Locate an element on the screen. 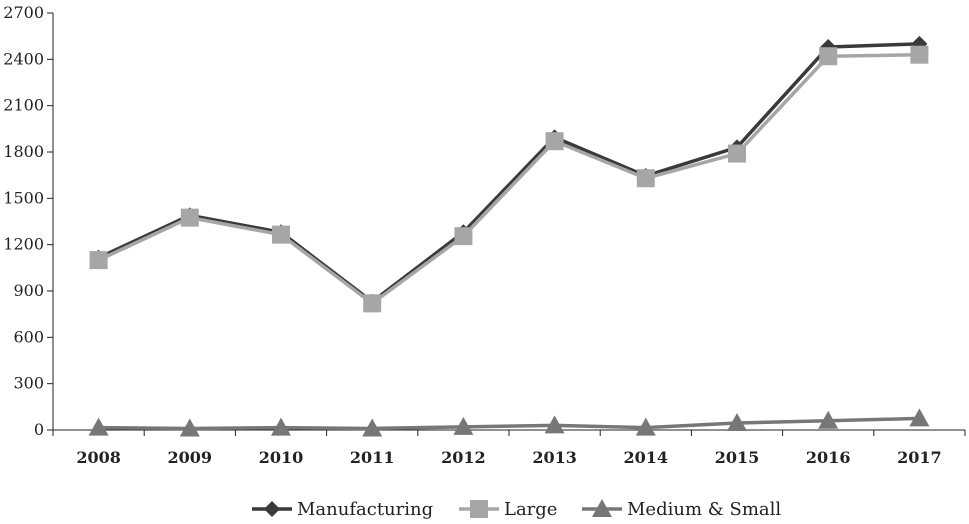 Image resolution: width=969 pixels, height=524 pixels. y-tick-label: 2100 is located at coordinates (23, 105).